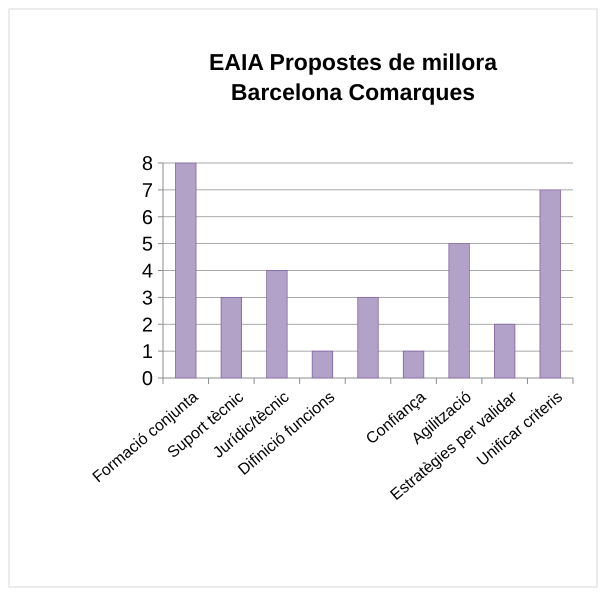 The image size is (606, 596). What do you see at coordinates (147, 325) in the screenshot?
I see `y-tick-label: 2` at bounding box center [147, 325].